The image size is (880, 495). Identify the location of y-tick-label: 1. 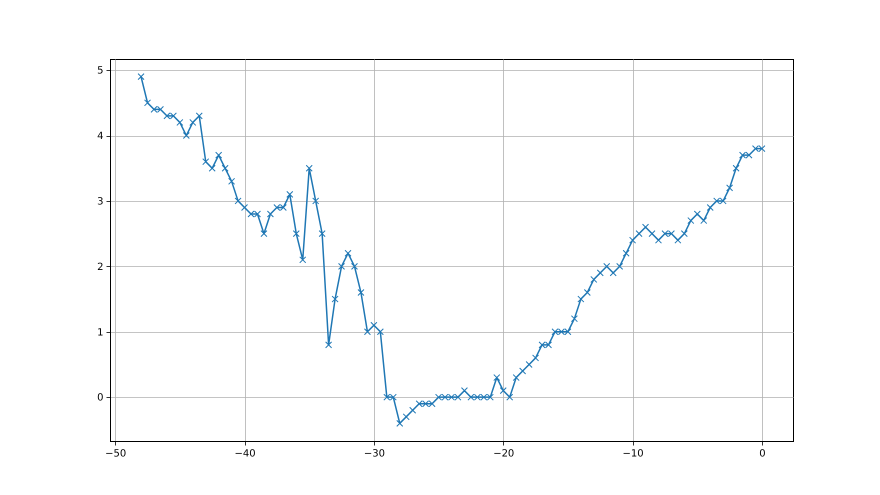
(100, 332).